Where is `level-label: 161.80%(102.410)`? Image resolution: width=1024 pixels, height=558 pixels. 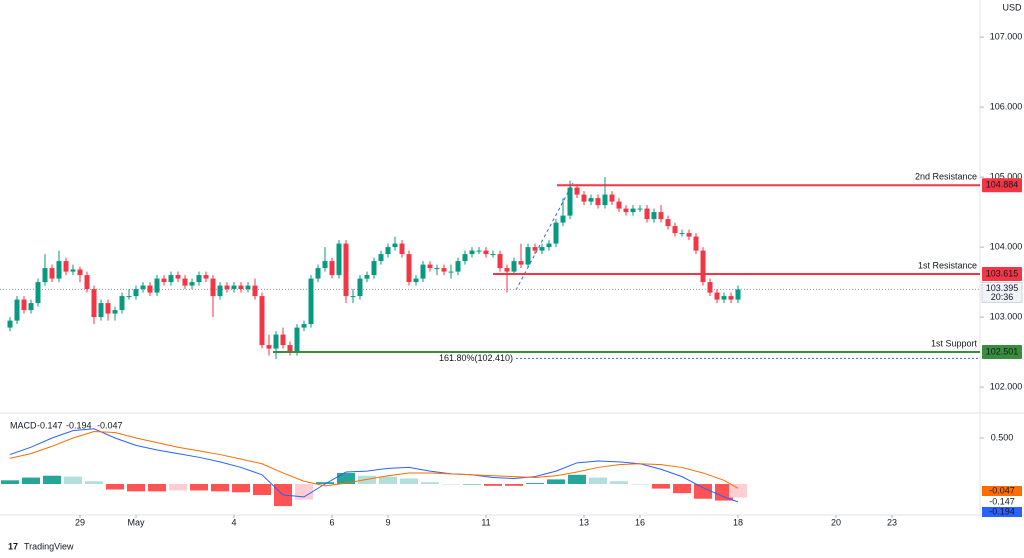 level-label: 161.80%(102.410) is located at coordinates (476, 358).